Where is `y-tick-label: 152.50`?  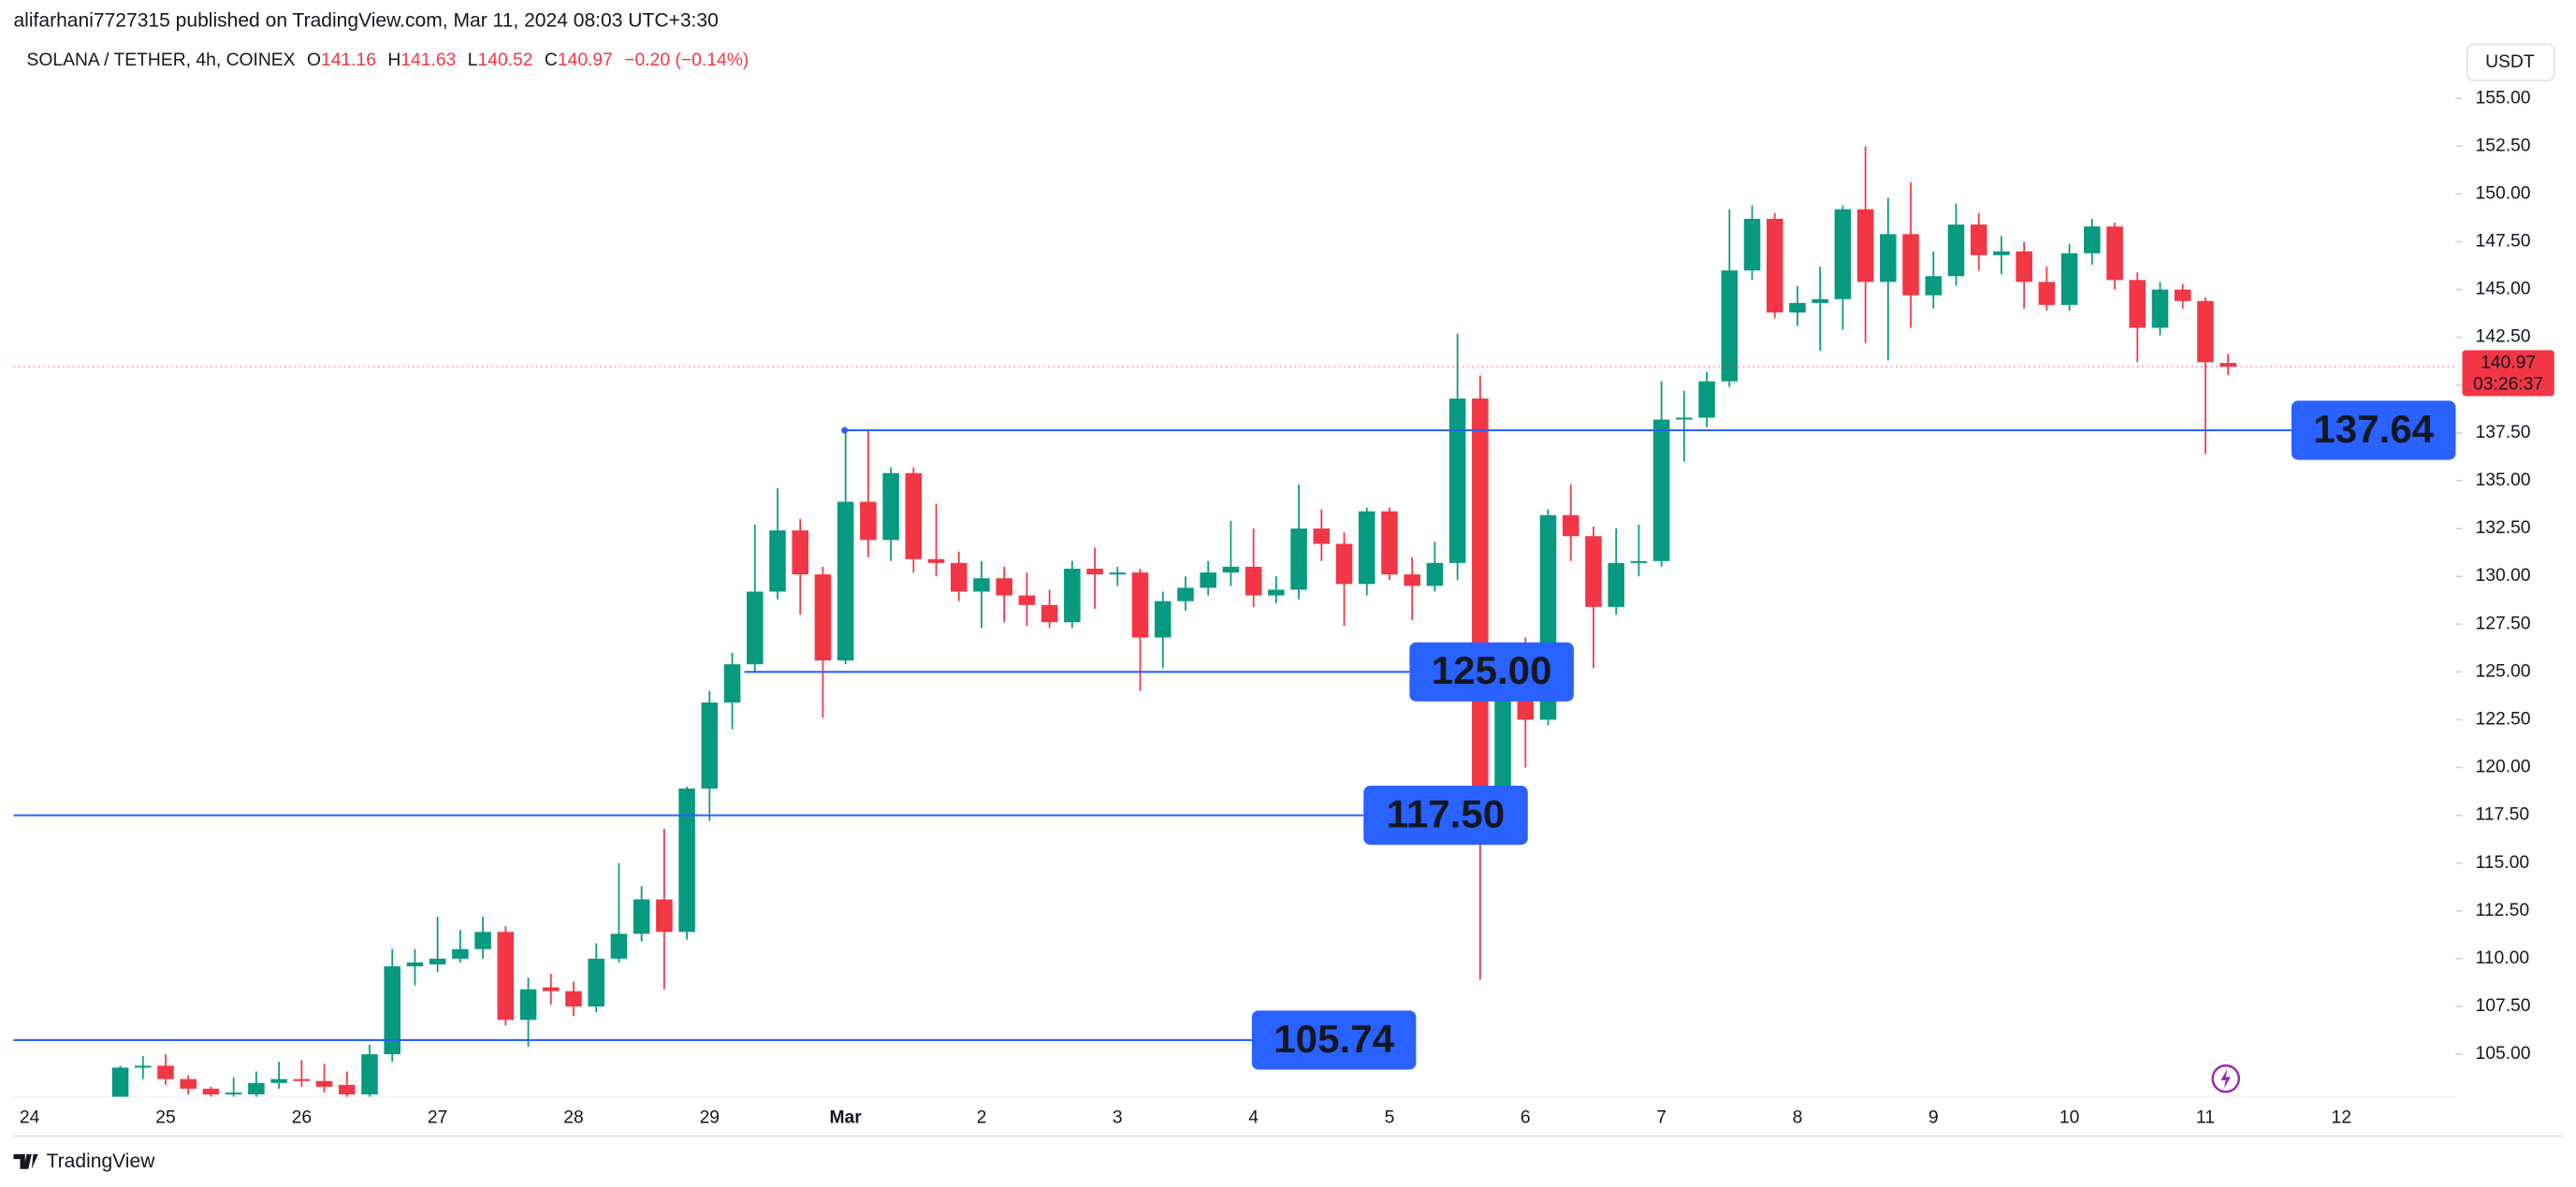 y-tick-label: 152.50 is located at coordinates (2503, 145).